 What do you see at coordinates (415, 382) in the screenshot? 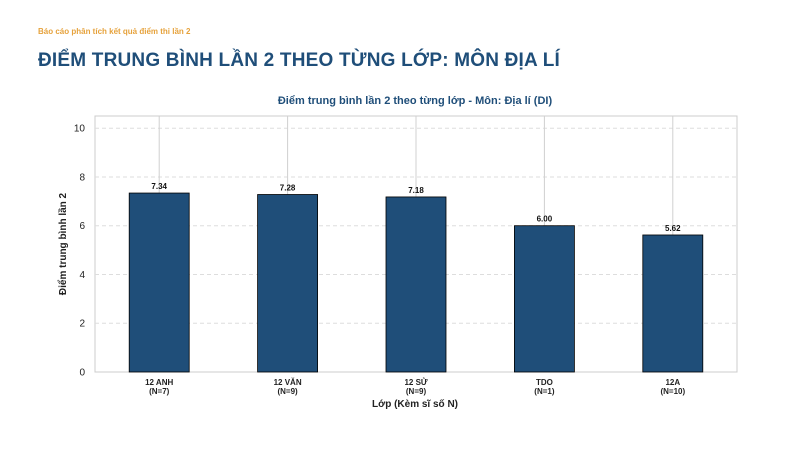
I see `x-tick-label: 12 SỬ` at bounding box center [415, 382].